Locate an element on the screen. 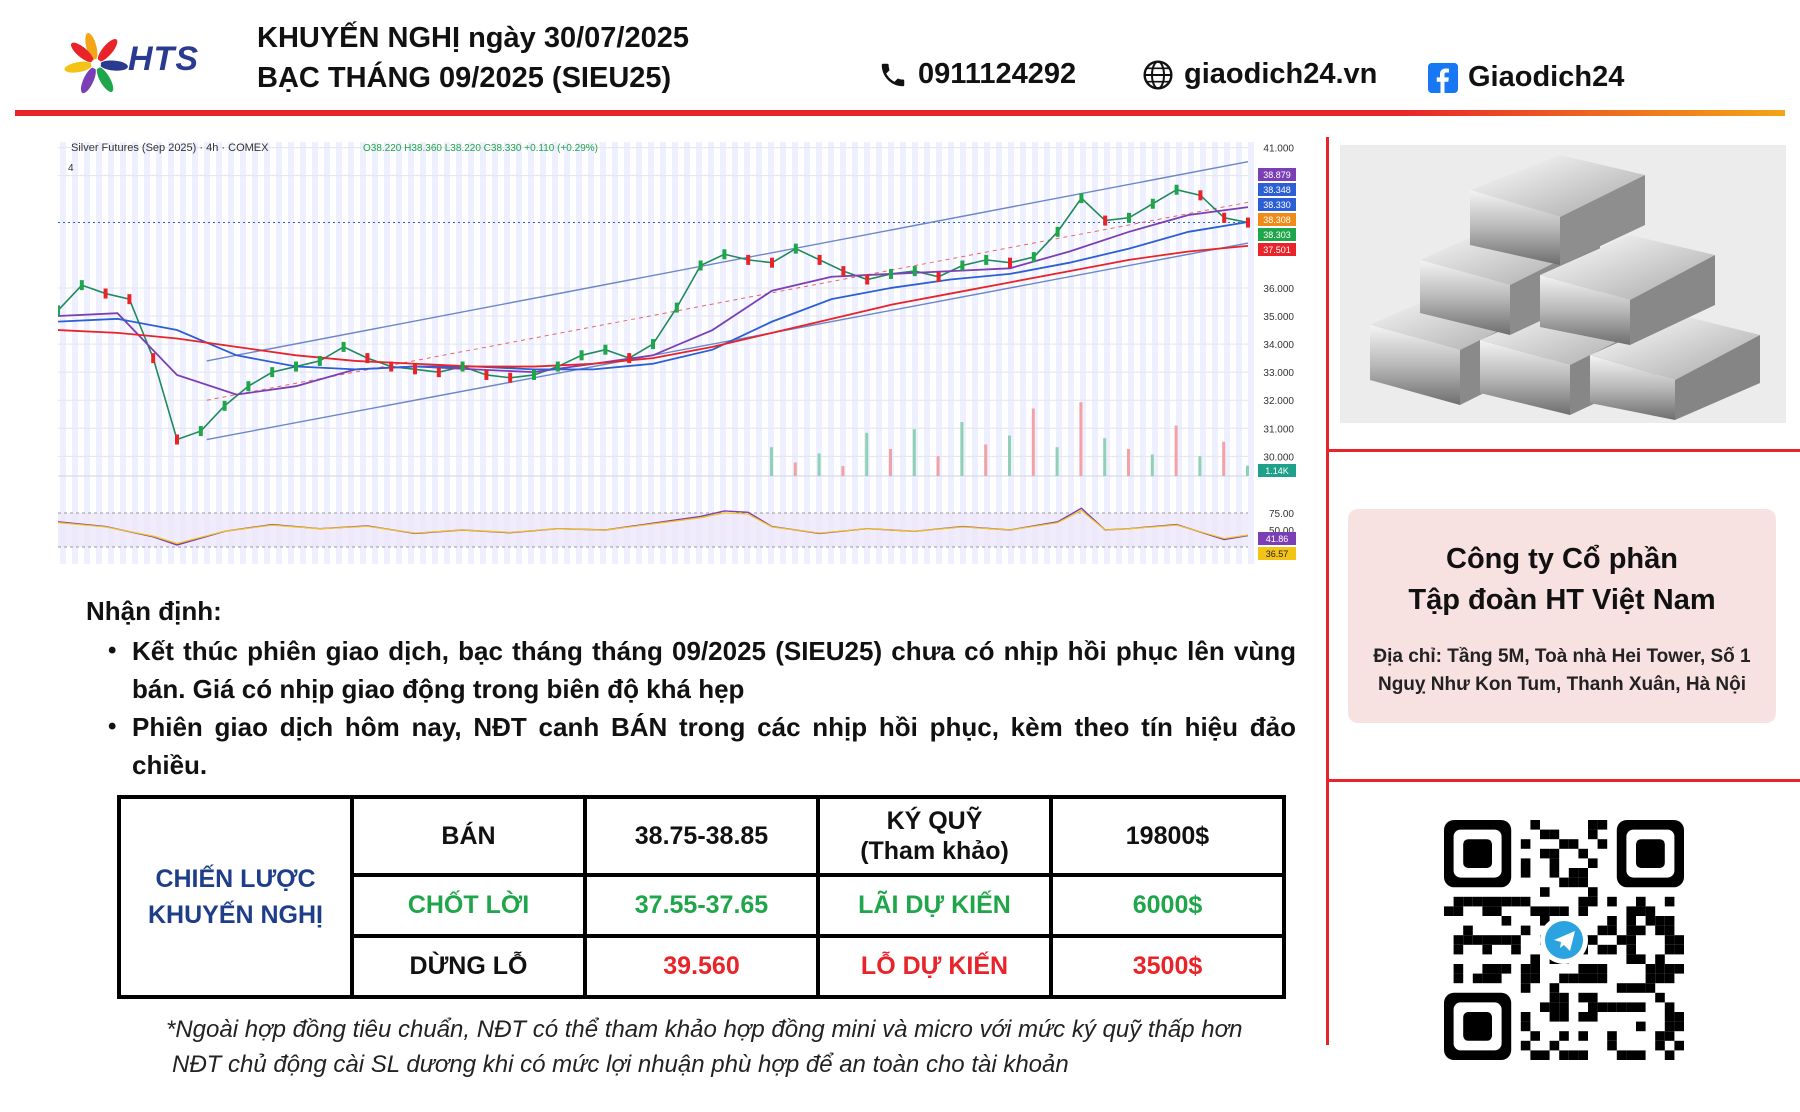 The image size is (1800, 1112). take-profit-label: CHỐT LỜI is located at coordinates (468, 905).